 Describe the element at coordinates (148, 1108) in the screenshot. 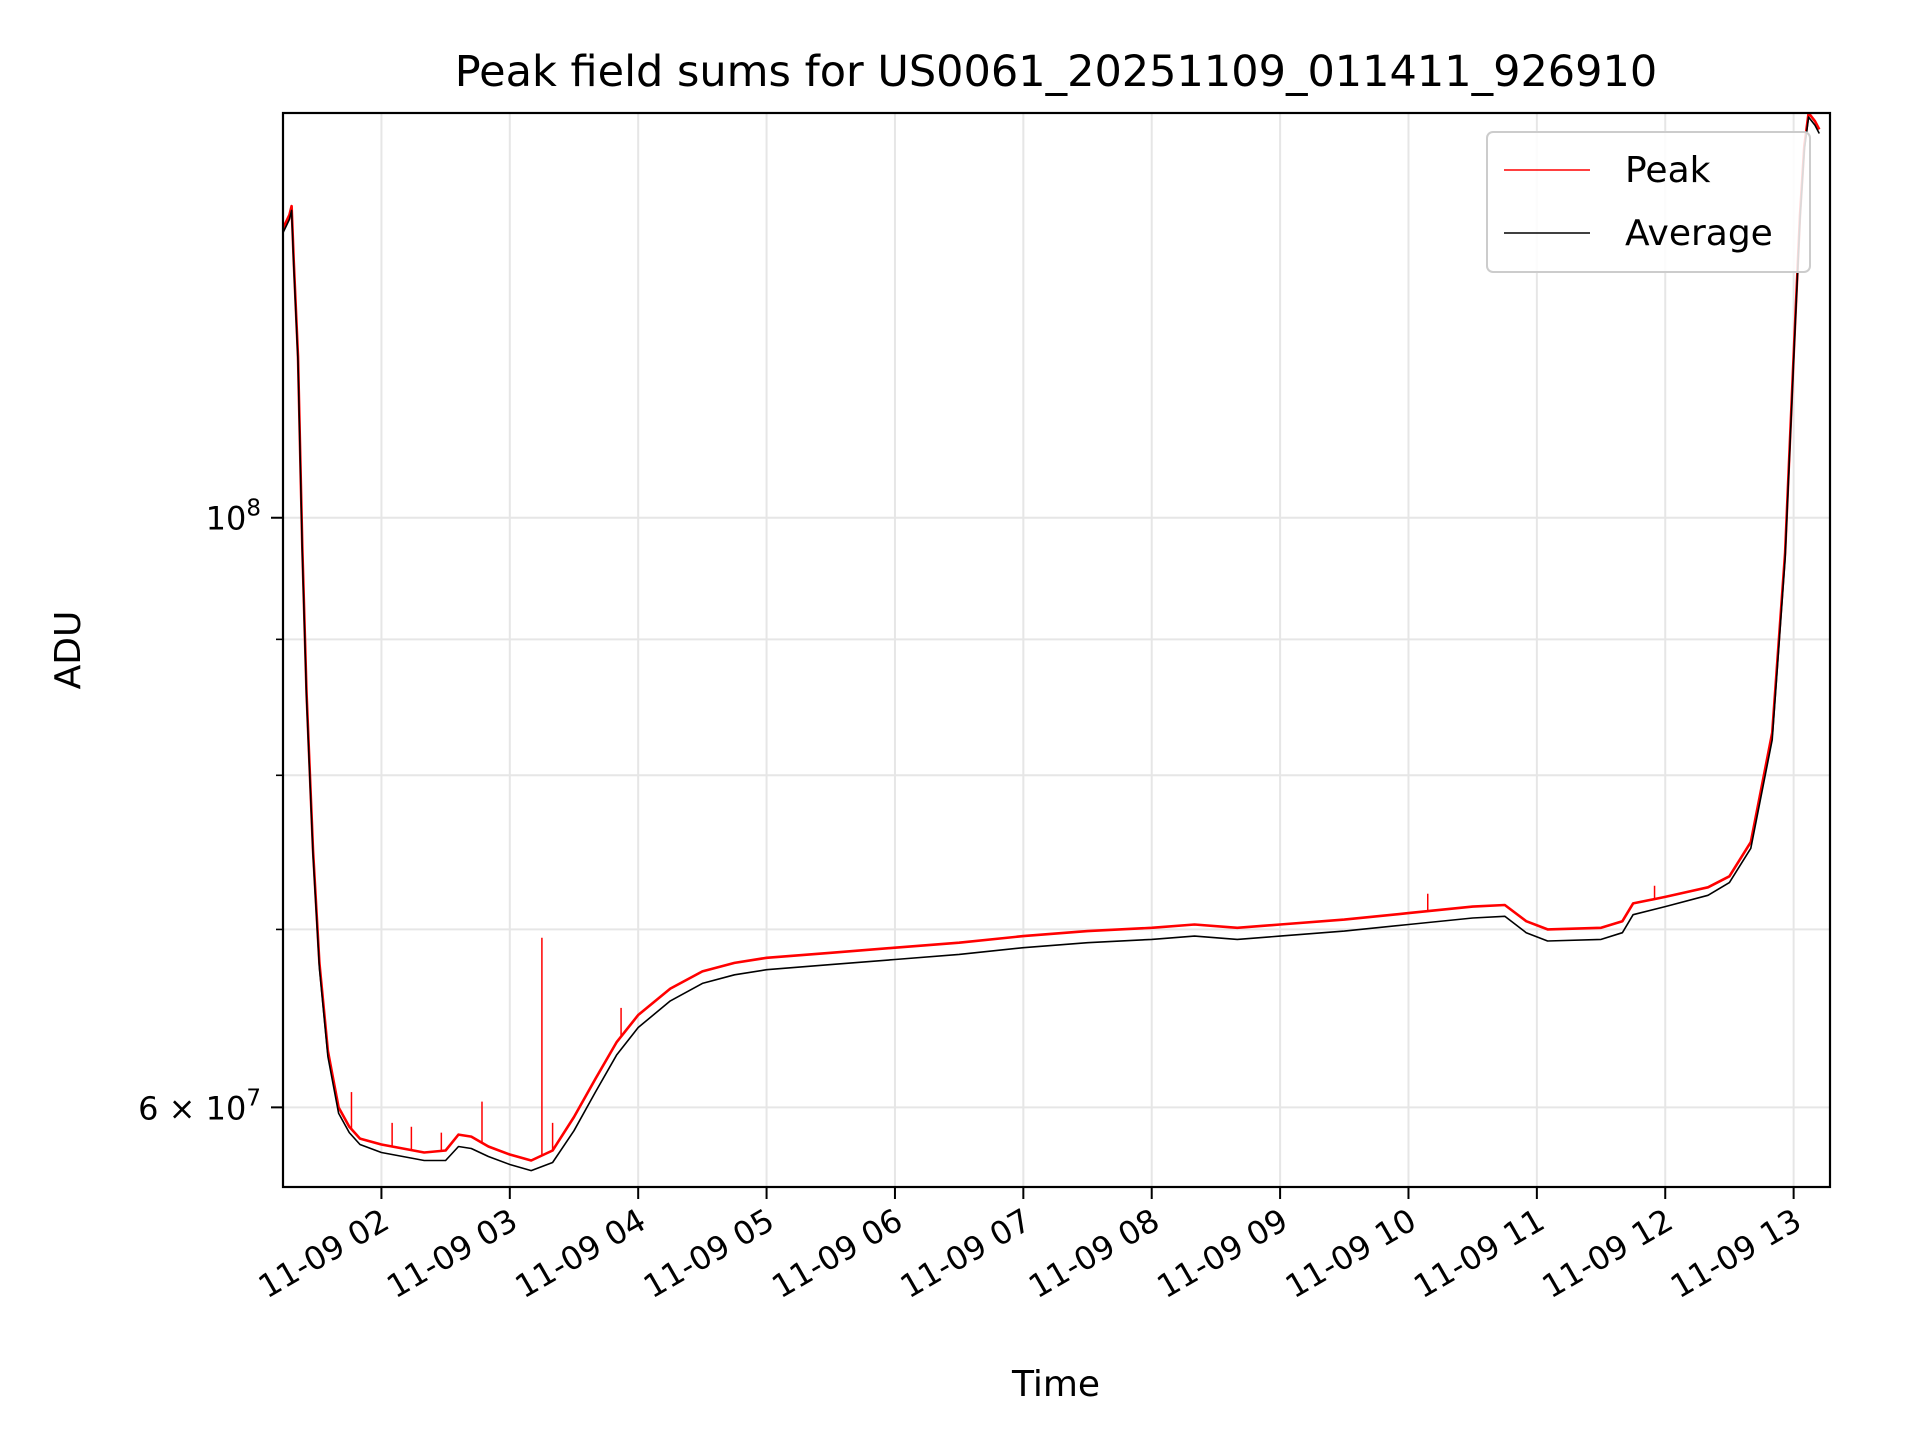

I see `y-tick-mantissa: 6` at that location.